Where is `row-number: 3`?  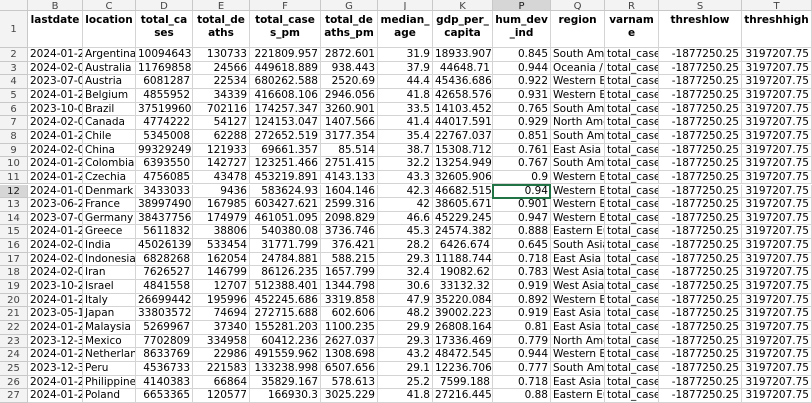 row-number: 3 is located at coordinates (14, 68).